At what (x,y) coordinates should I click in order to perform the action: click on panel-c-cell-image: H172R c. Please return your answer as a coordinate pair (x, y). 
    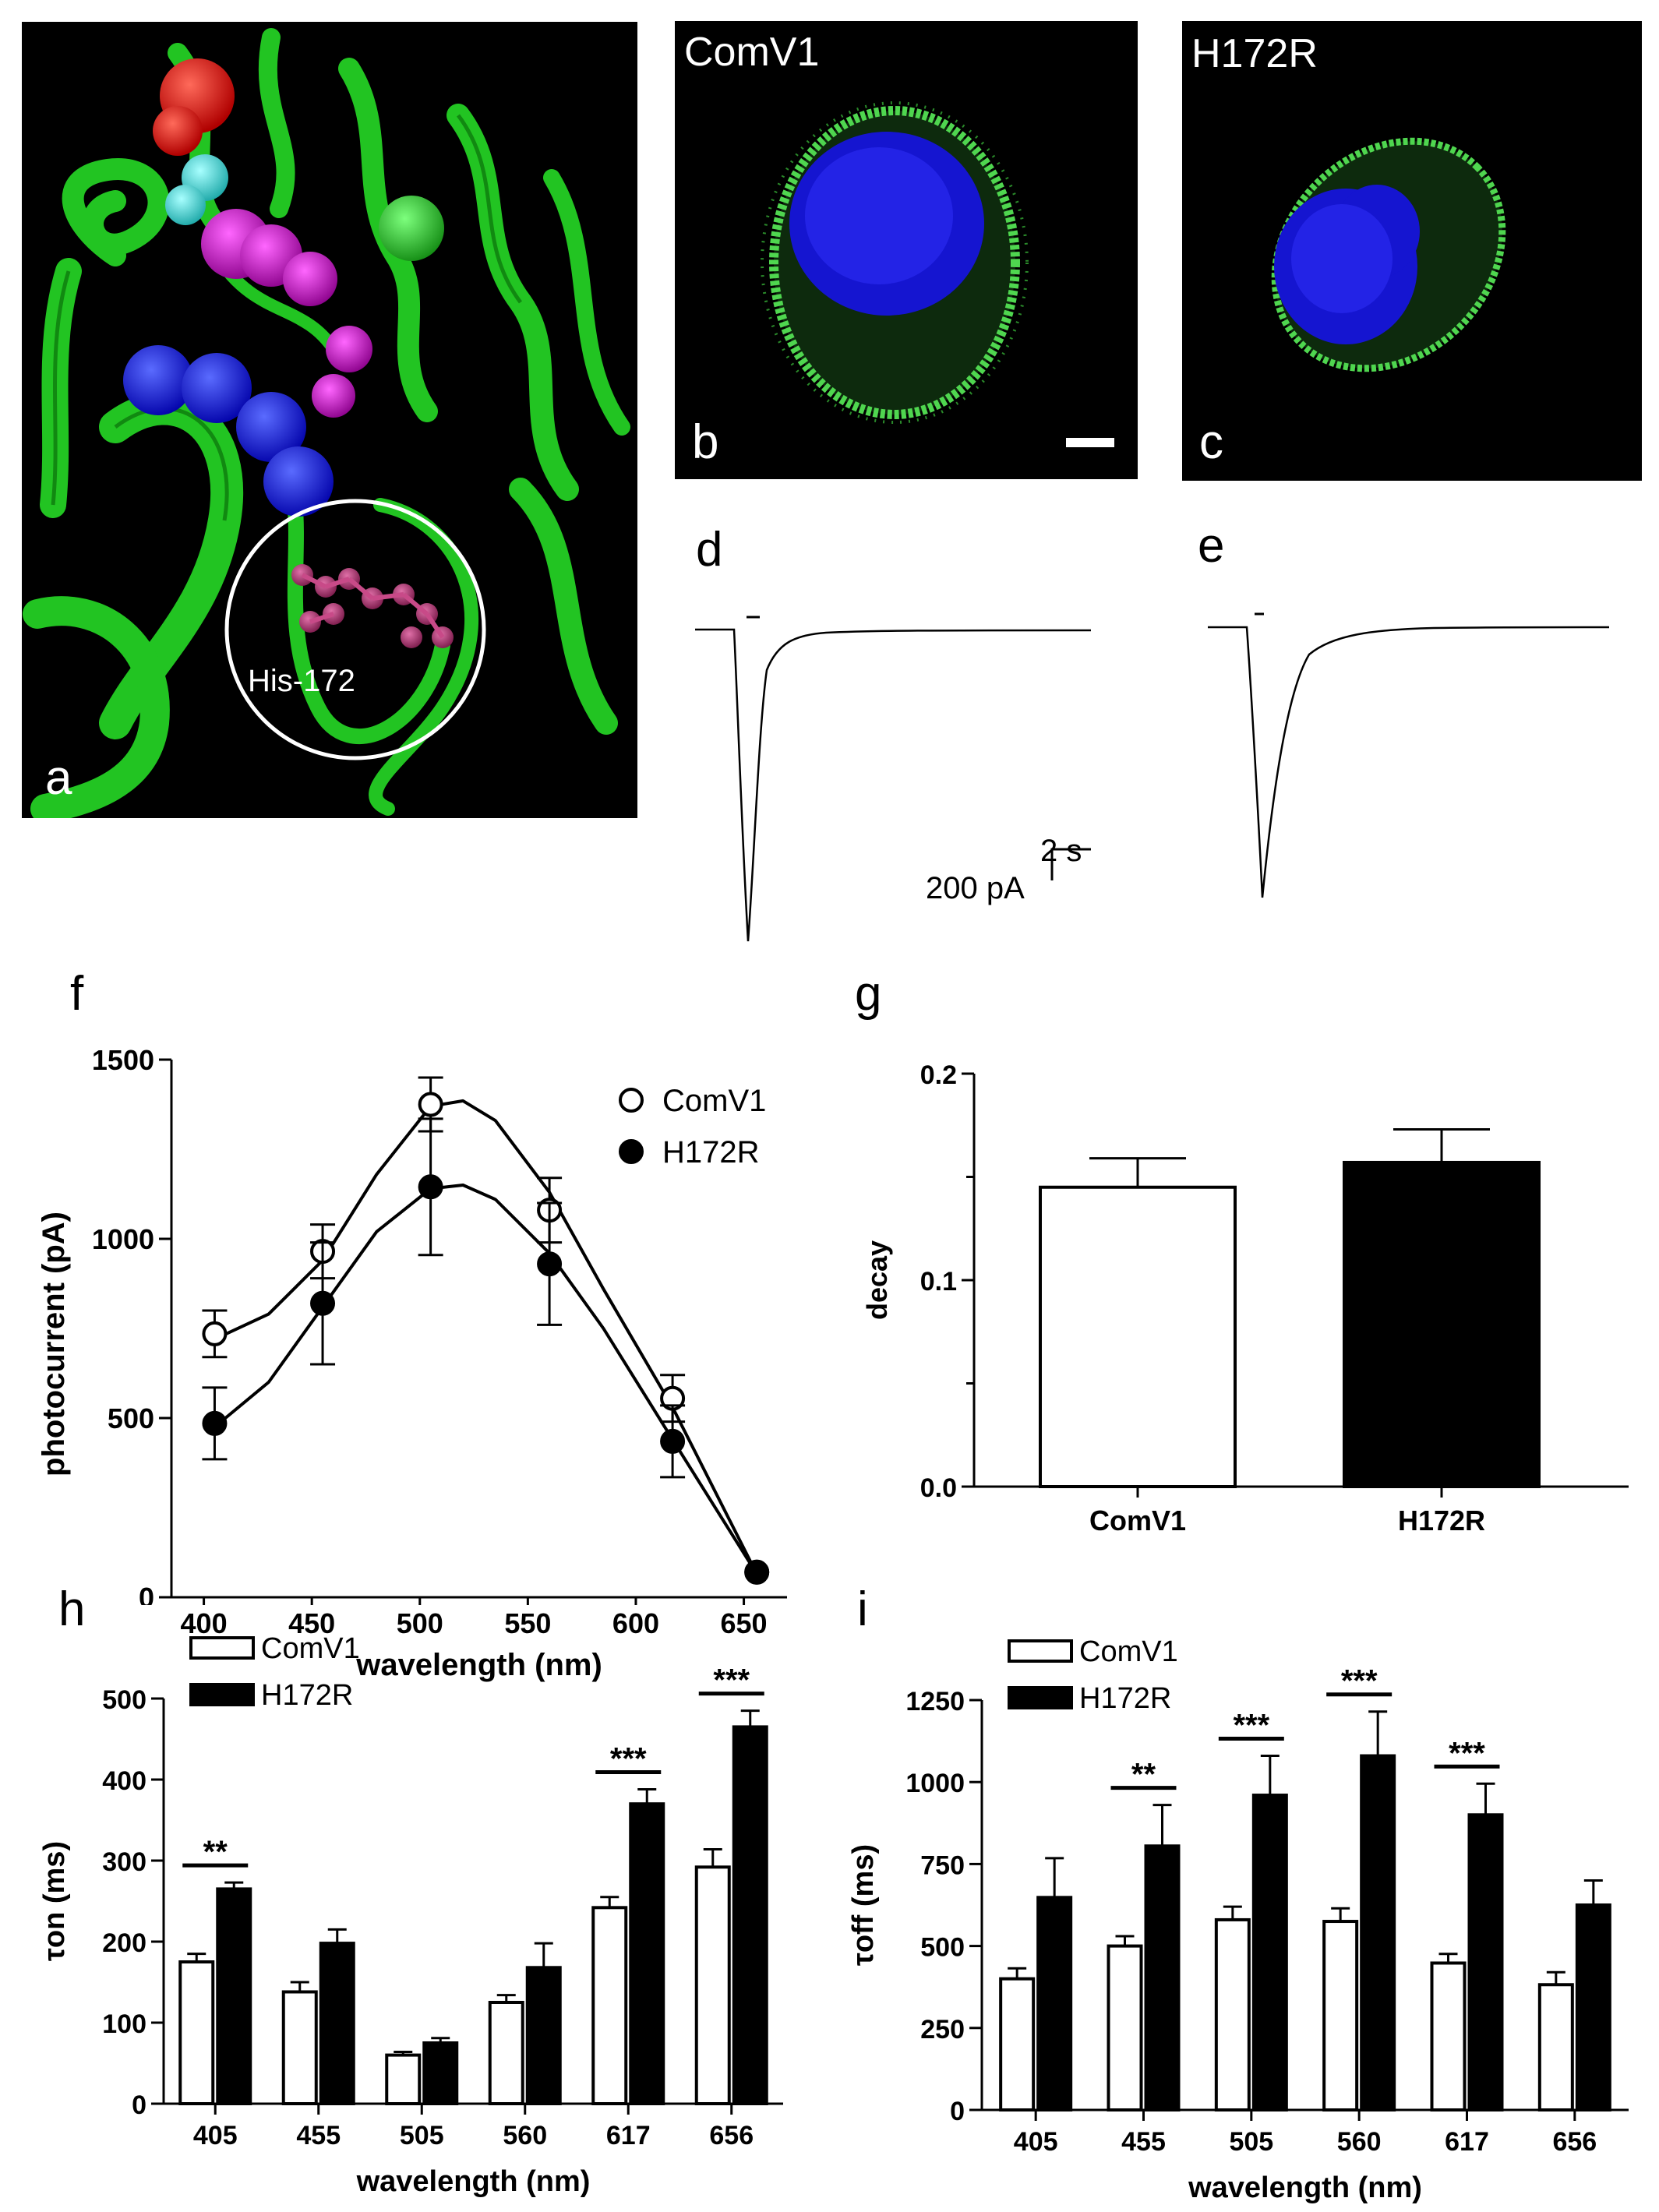
    Looking at the image, I should click on (1412, 251).